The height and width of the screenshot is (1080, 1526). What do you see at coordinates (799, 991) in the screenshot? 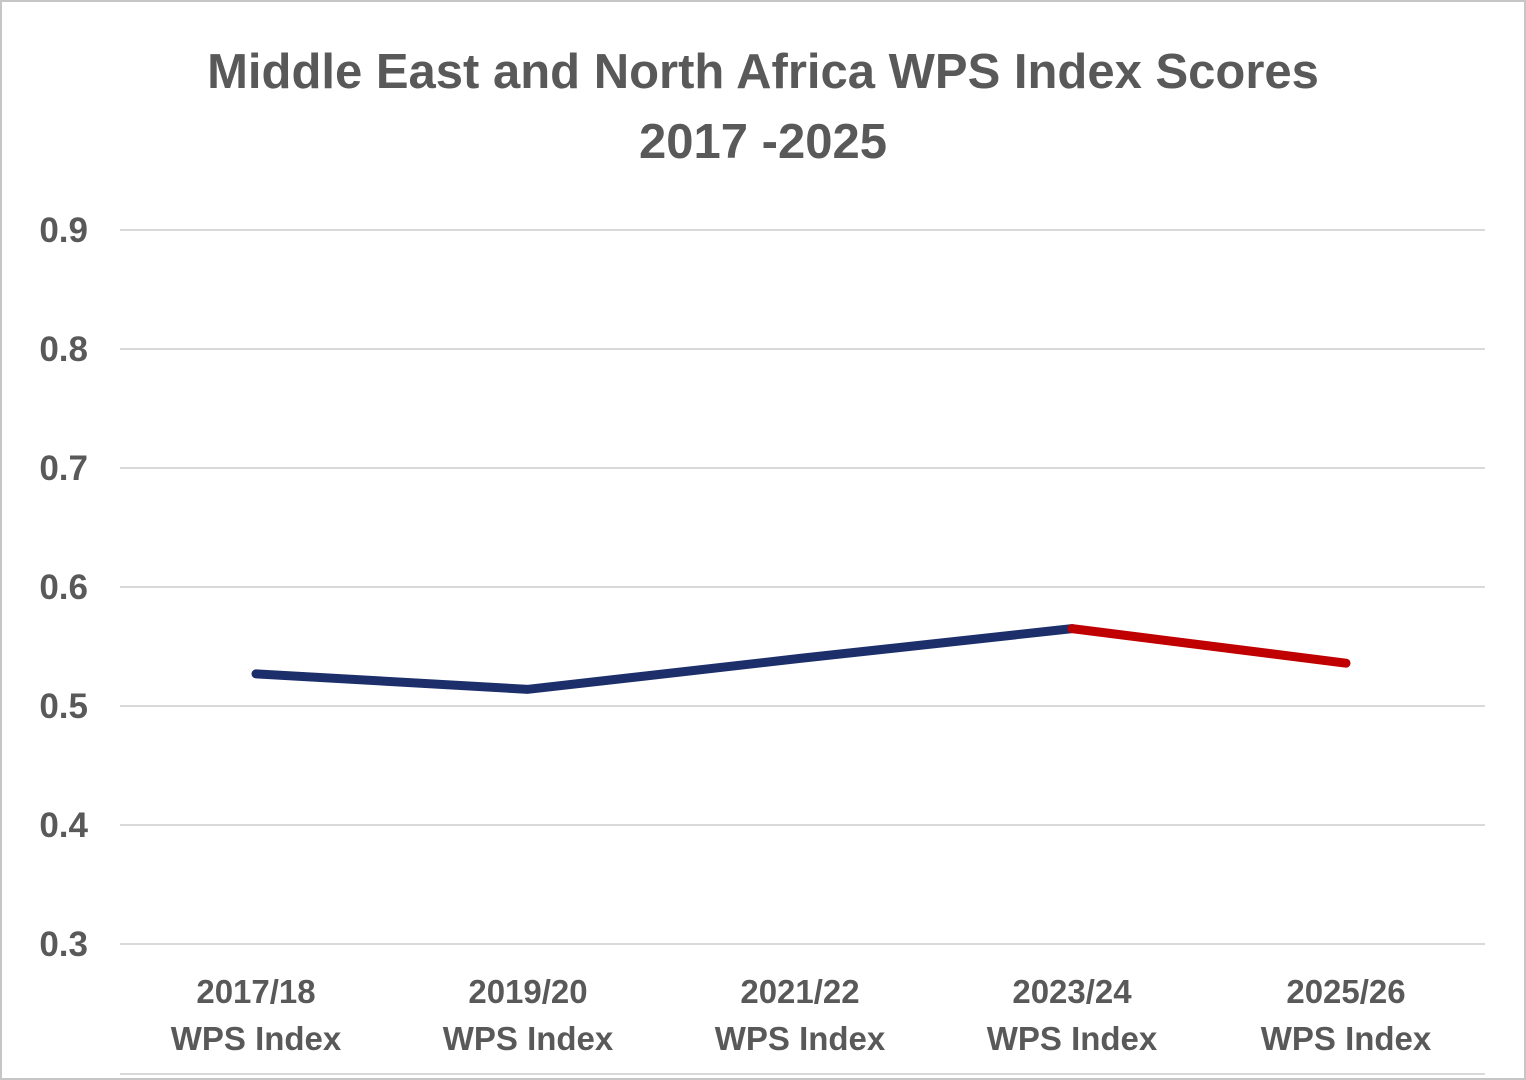
I see `x-axis-category-year-label: 2021/22` at bounding box center [799, 991].